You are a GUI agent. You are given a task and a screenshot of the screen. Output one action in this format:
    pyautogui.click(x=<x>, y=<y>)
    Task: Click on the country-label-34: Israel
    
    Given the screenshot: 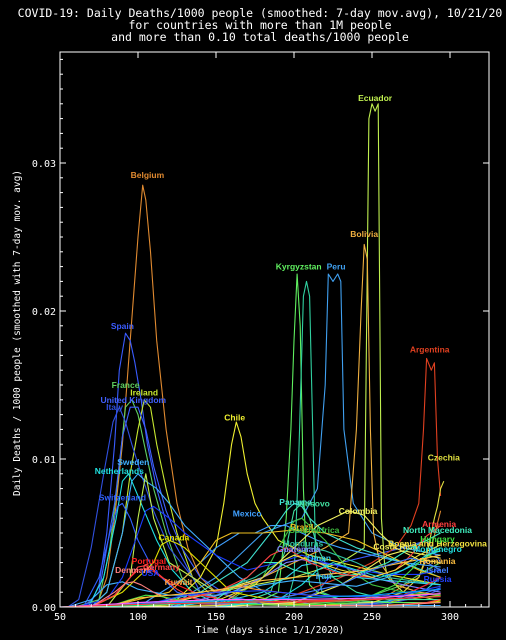 What is the action you would take?
    pyautogui.click(x=437, y=570)
    